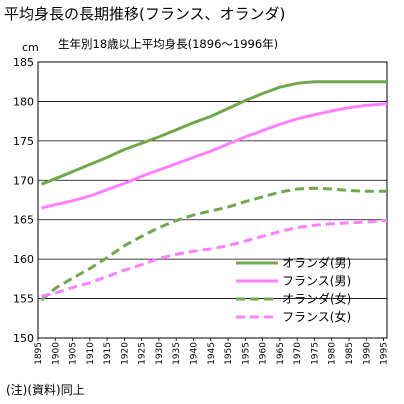 The height and width of the screenshot is (404, 404). I want to click on x-tick-label: 1995, so click(385, 353).